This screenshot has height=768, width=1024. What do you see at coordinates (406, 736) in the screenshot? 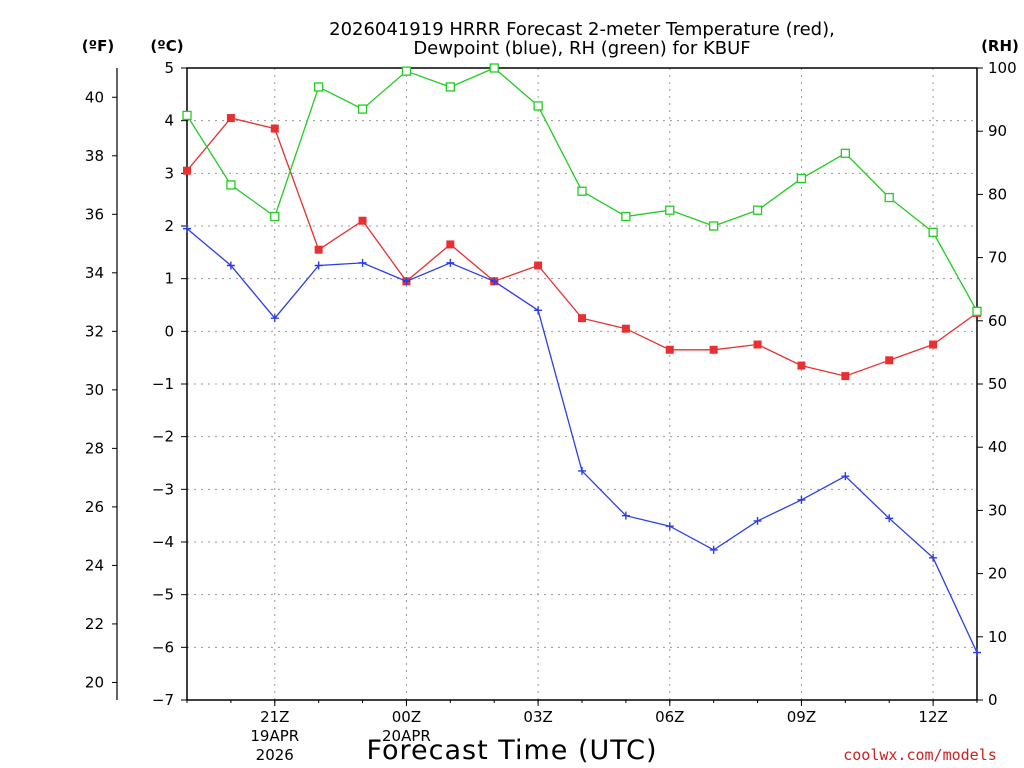
I see `x-tick-date-label: 20APR` at bounding box center [406, 736].